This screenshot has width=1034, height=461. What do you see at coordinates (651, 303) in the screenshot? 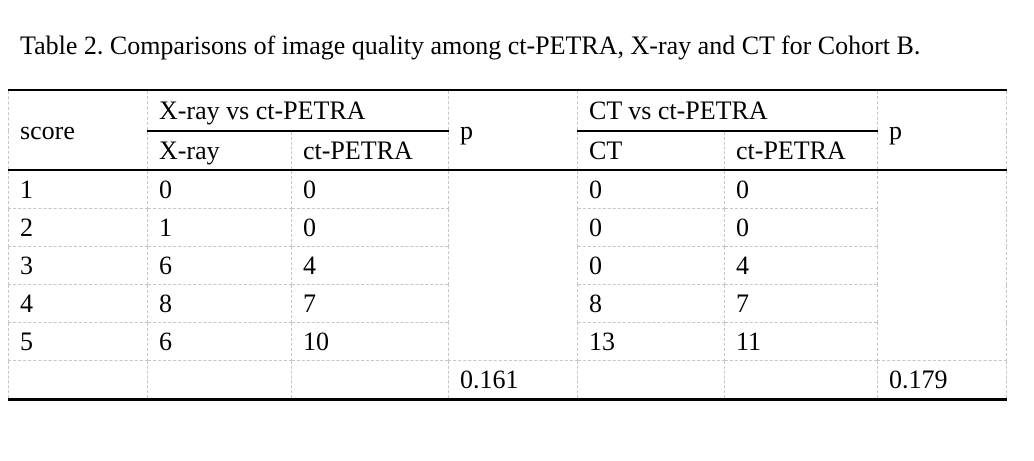
I see `cell-ct: 8` at bounding box center [651, 303].